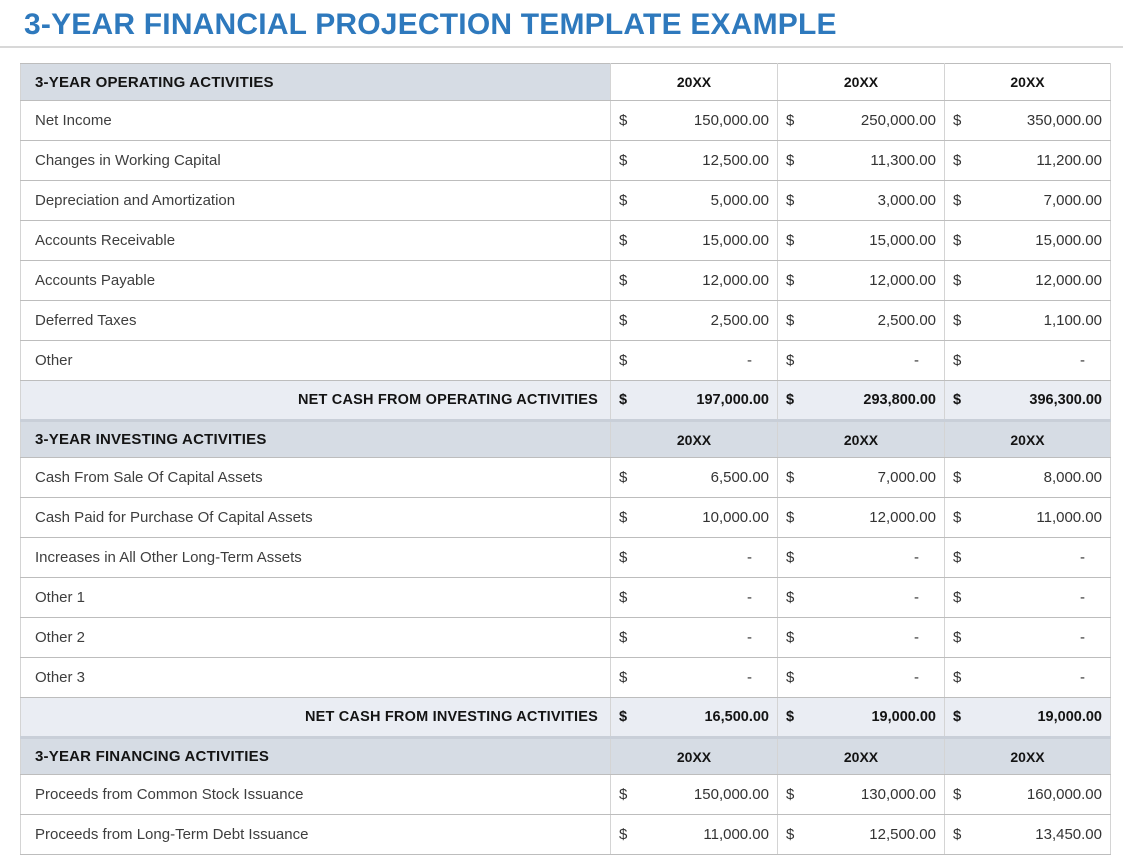 This screenshot has height=861, width=1123. I want to click on cell-amount: 396,300.00, so click(1065, 400).